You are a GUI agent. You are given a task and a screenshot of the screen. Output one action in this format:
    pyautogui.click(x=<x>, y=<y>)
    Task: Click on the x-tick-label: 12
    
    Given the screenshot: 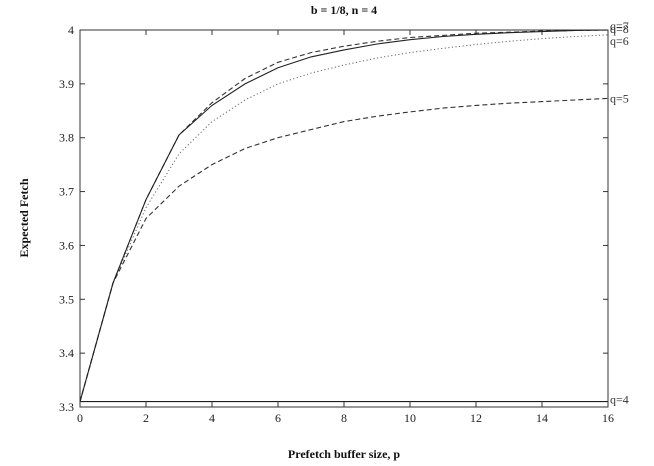 What is the action you would take?
    pyautogui.click(x=476, y=418)
    